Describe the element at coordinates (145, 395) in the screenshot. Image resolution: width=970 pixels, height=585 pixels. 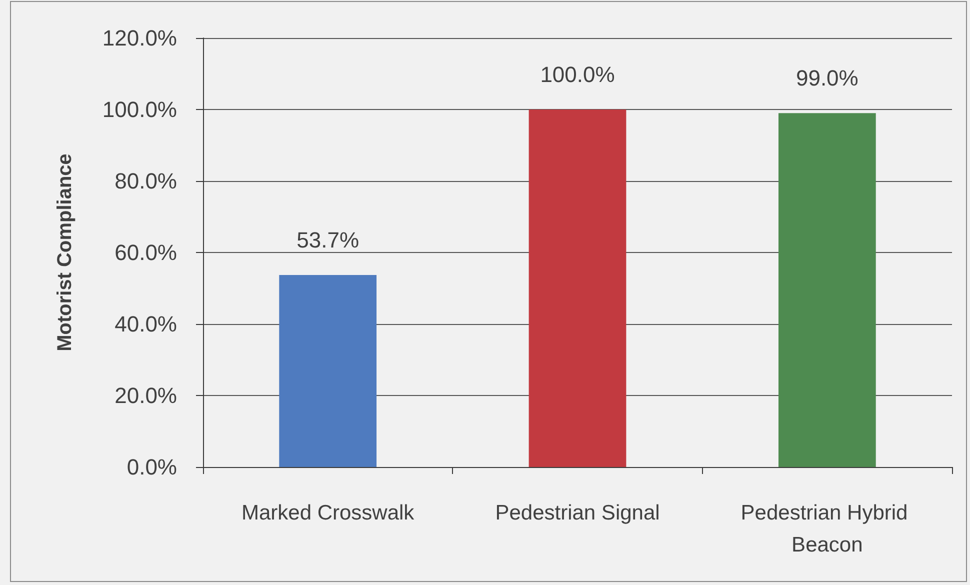
I see `y-tick-label: 20.0%` at that location.